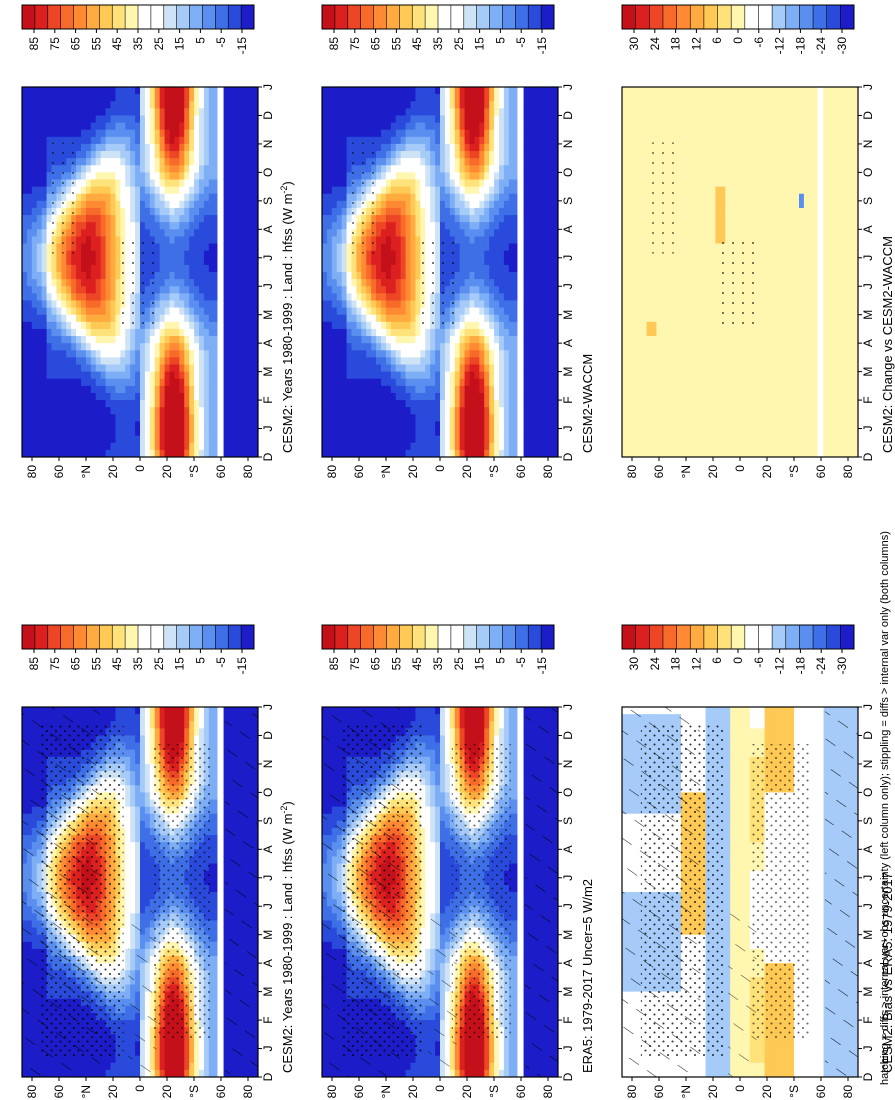  Describe the element at coordinates (887, 344) in the screenshot. I see `panel-title: CESM2: Change vs CESM2-WACCM` at that location.